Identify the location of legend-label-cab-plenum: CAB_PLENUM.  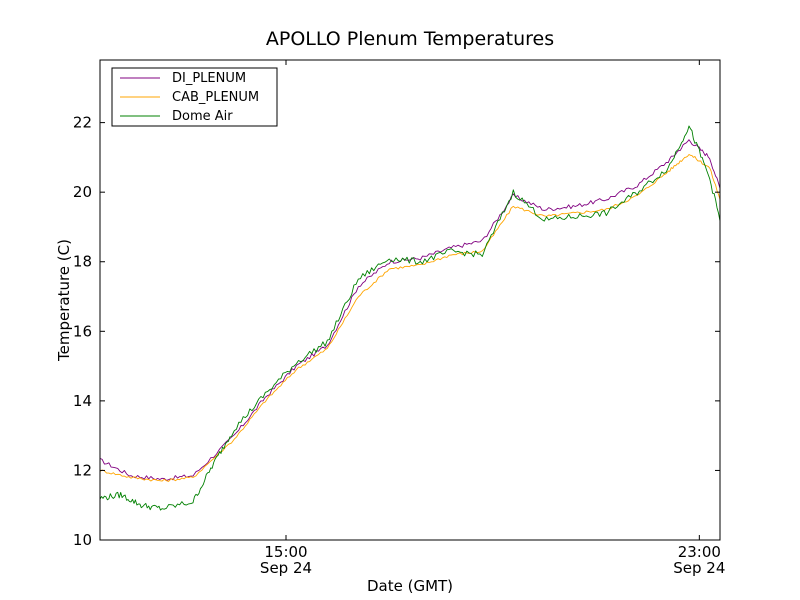
(215, 97).